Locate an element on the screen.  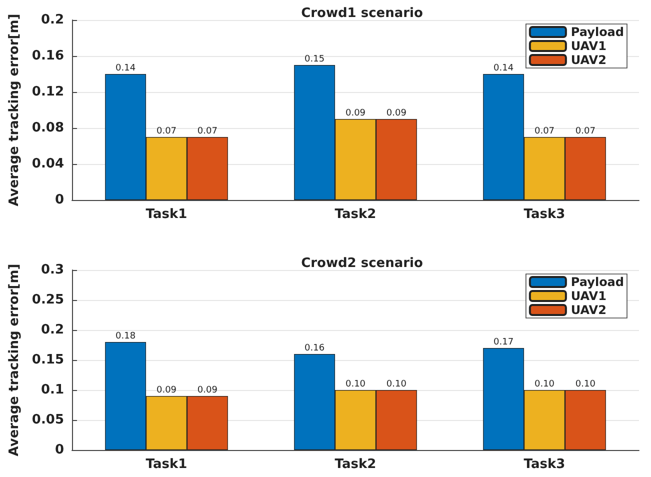
y-tick-label: 0.3 is located at coordinates (52, 270).